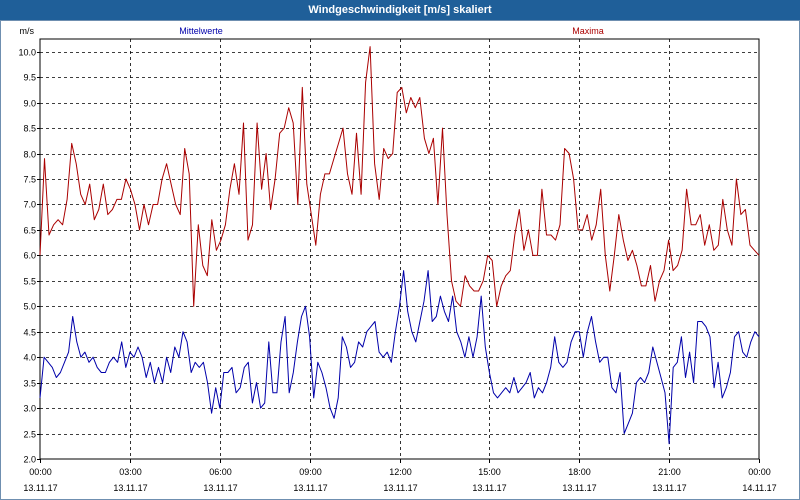 This screenshot has width=800, height=500. Describe the element at coordinates (29, 409) in the screenshot. I see `y-tick-label: 3.0` at that location.